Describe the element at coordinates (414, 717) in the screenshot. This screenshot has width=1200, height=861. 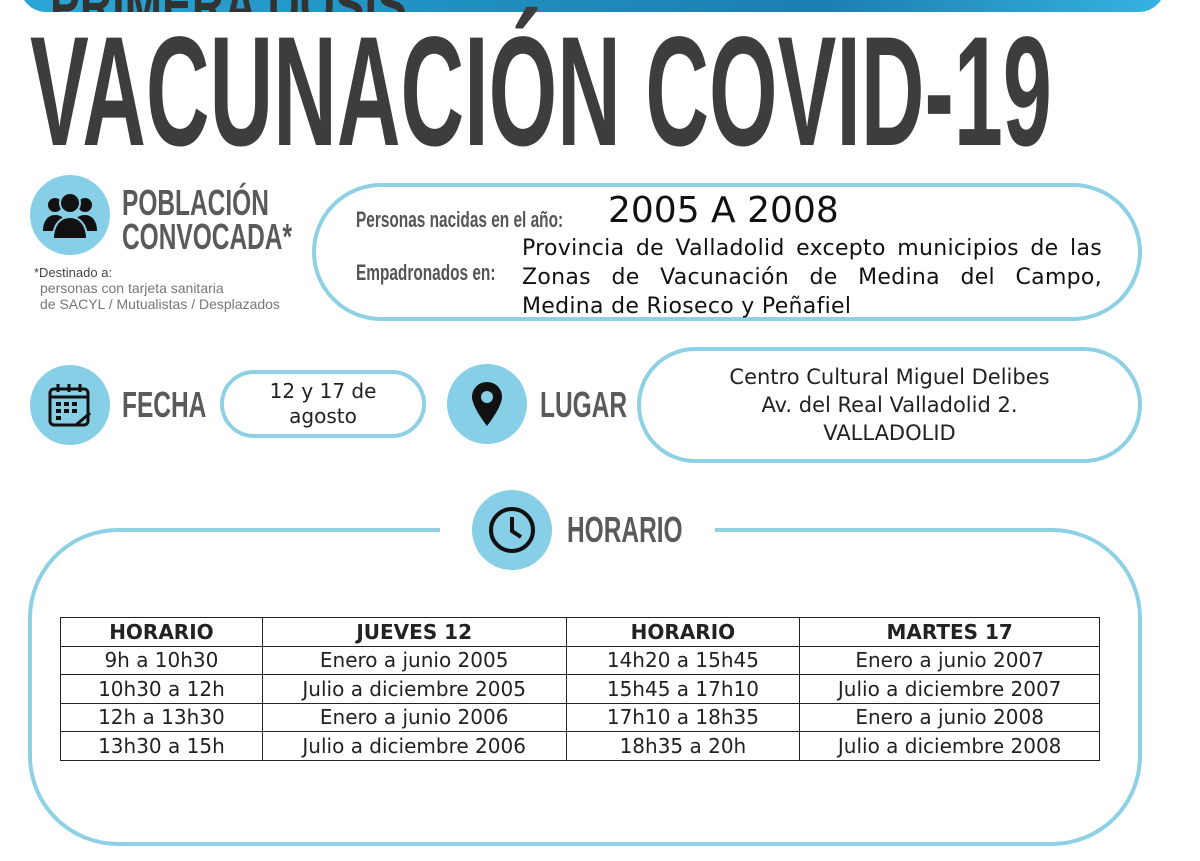
I see `cell: Enero a junio 2006` at that location.